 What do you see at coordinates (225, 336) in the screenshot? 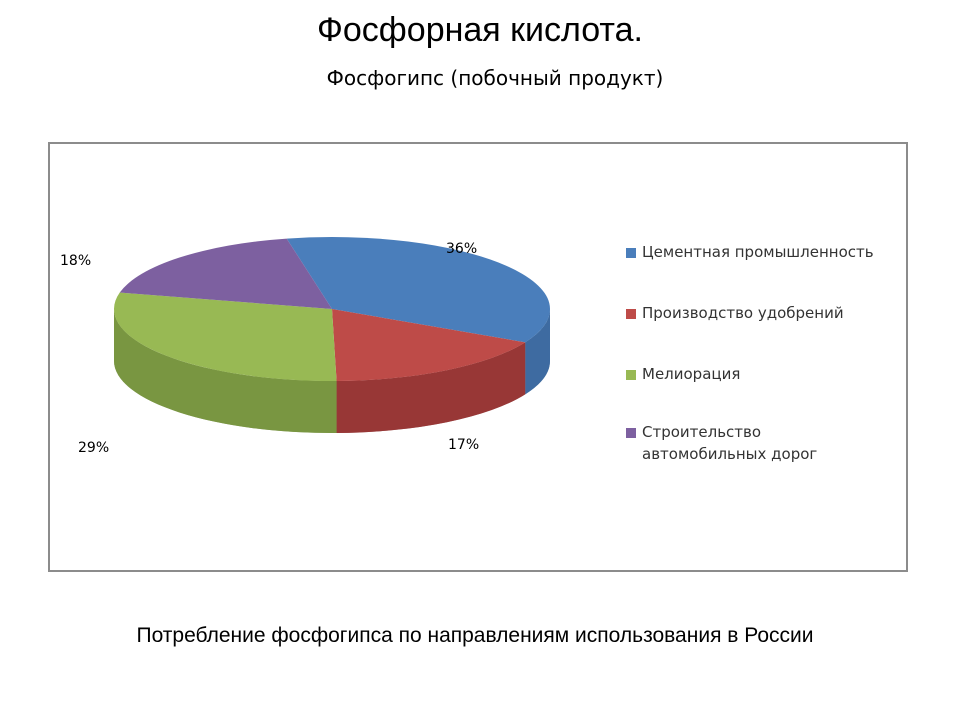
I see `pie-slice-melioration` at bounding box center [225, 336].